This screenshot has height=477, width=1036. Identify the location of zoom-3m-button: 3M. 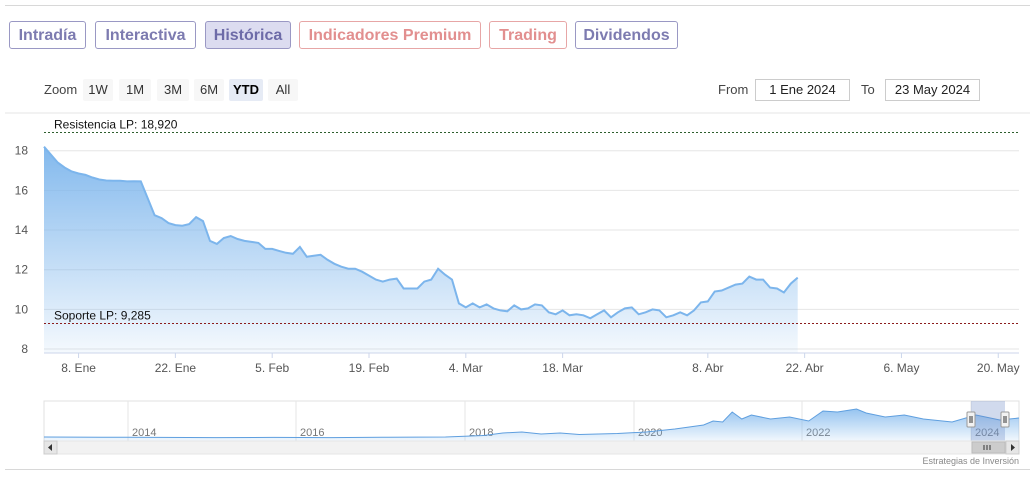
(173, 90).